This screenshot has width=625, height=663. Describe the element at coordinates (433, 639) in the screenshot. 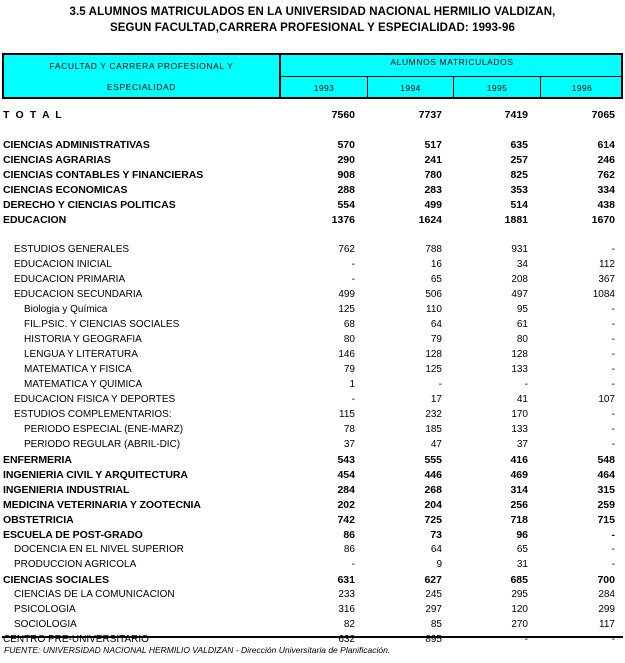

I see `row-value-1994: 895` at that location.